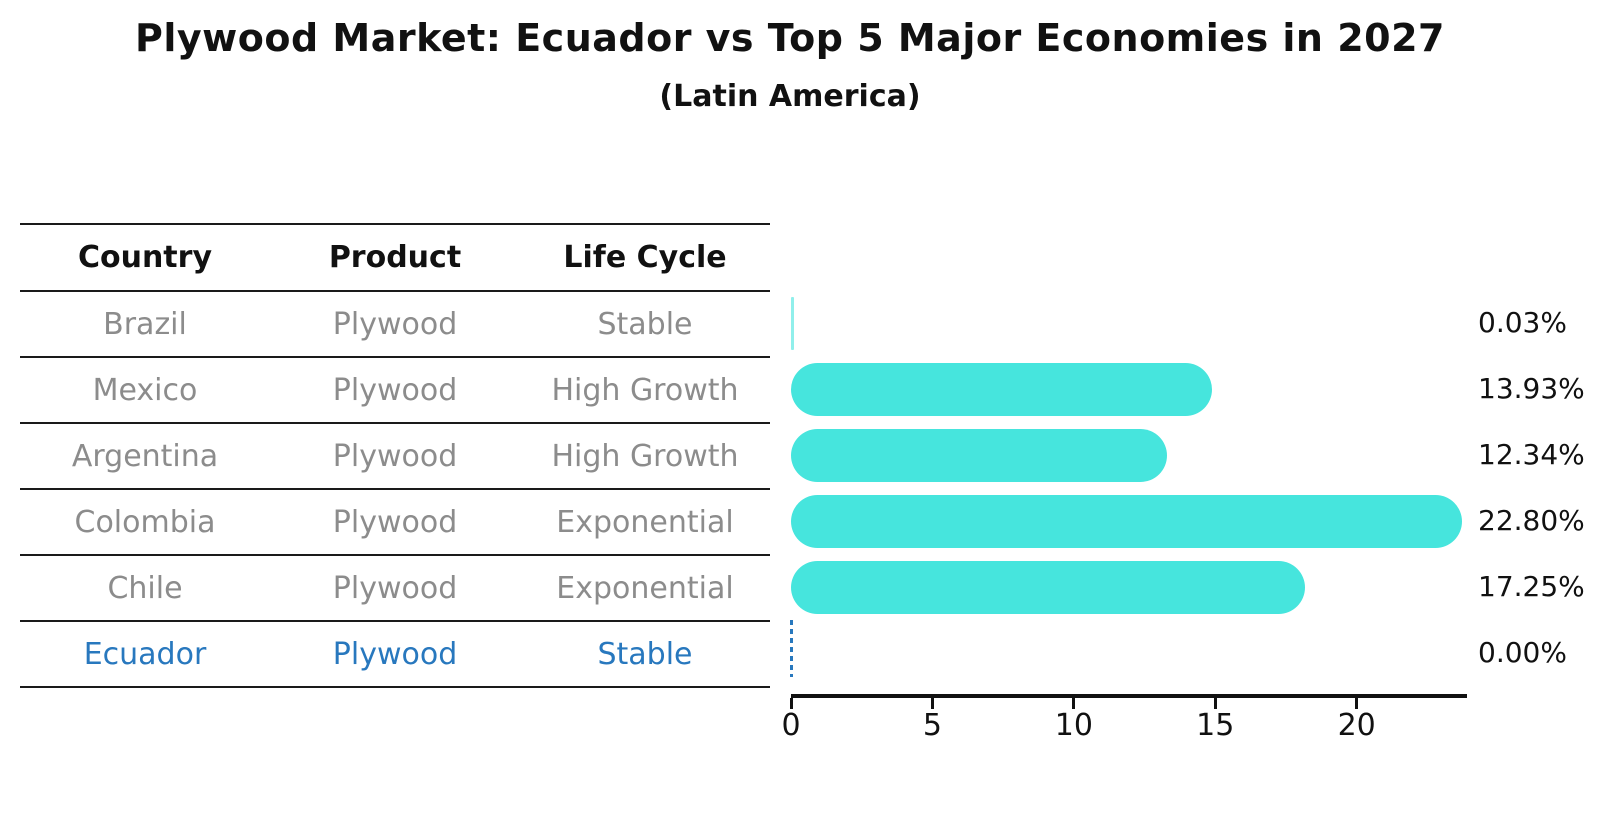 The height and width of the screenshot is (823, 1604). I want to click on value-label-argentina: 12.34%, so click(1531, 454).